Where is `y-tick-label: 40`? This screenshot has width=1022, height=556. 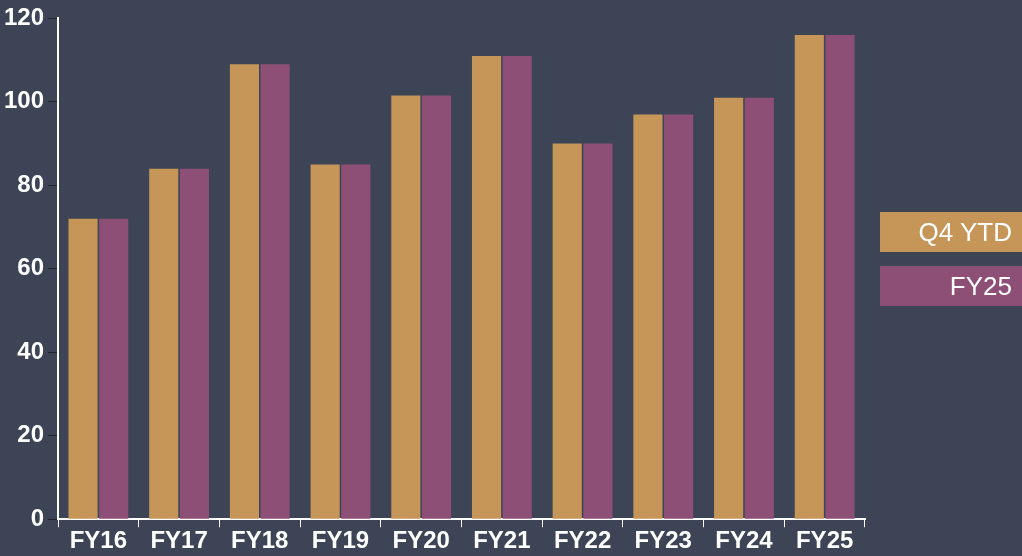
y-tick-label: 40 is located at coordinates (31, 350).